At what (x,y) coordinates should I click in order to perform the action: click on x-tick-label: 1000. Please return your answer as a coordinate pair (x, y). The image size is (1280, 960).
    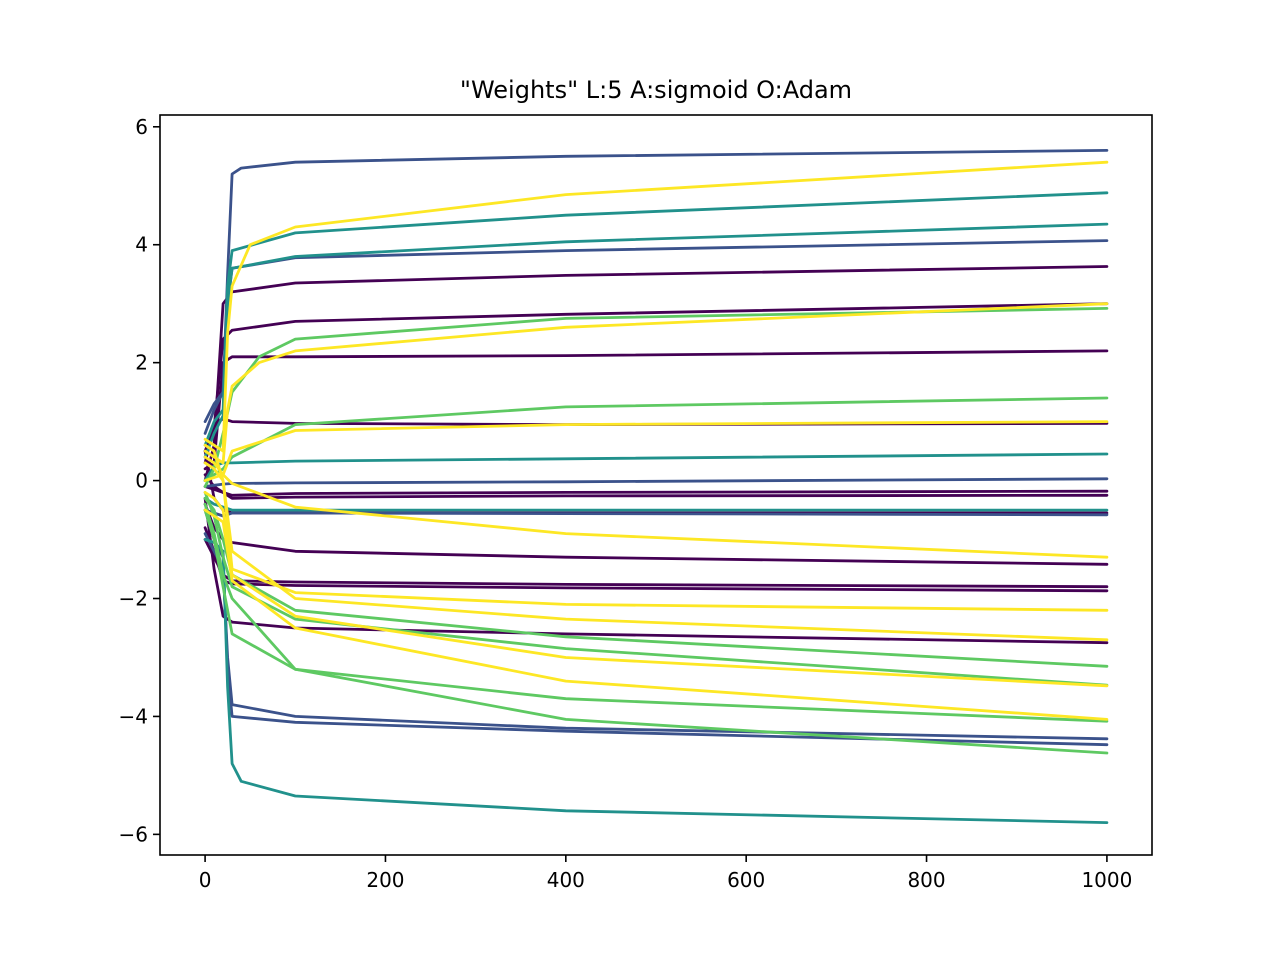
    Looking at the image, I should click on (1106, 880).